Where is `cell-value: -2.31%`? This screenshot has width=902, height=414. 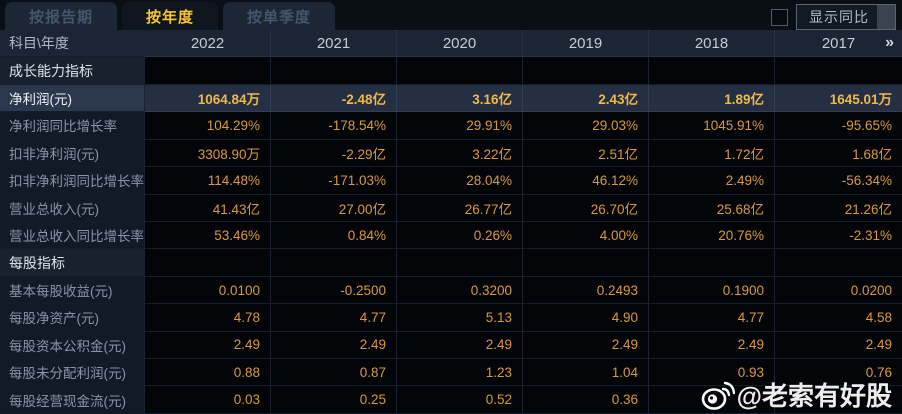
cell-value: -2.31% is located at coordinates (838, 235).